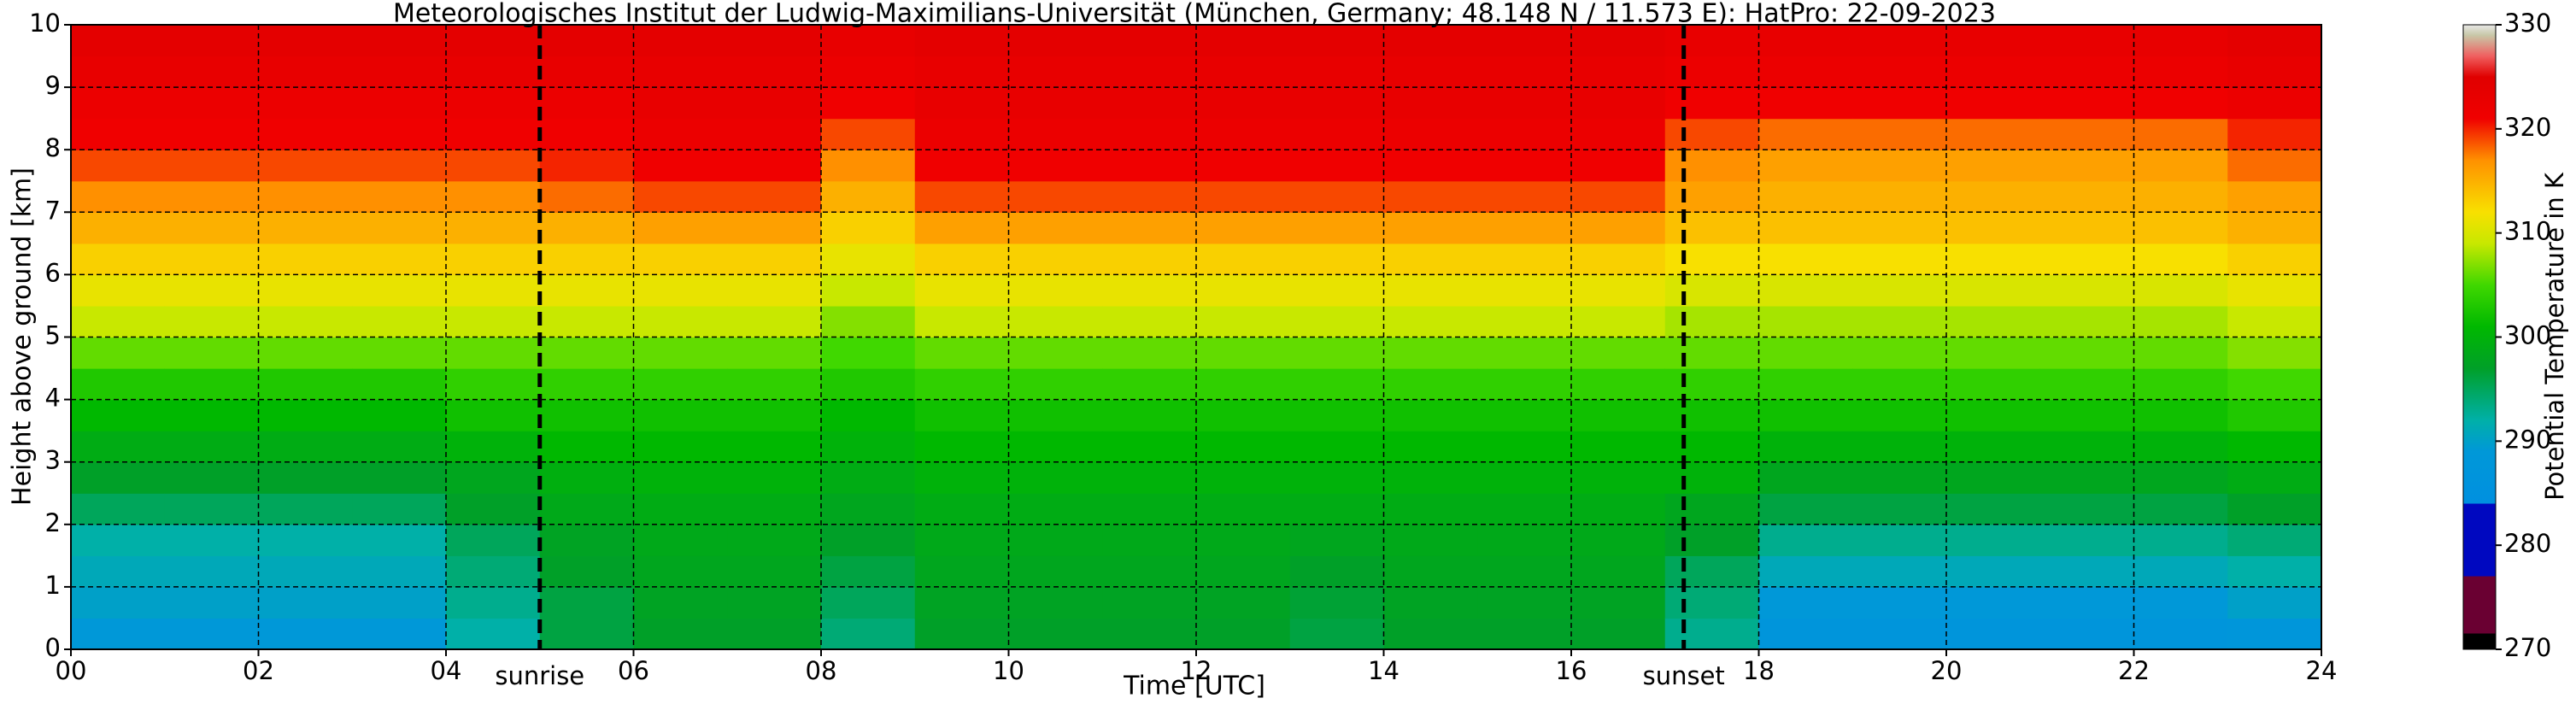 This screenshot has width=2576, height=704. I want to click on colorbar-label: Potential Temperature in K, so click(2554, 336).